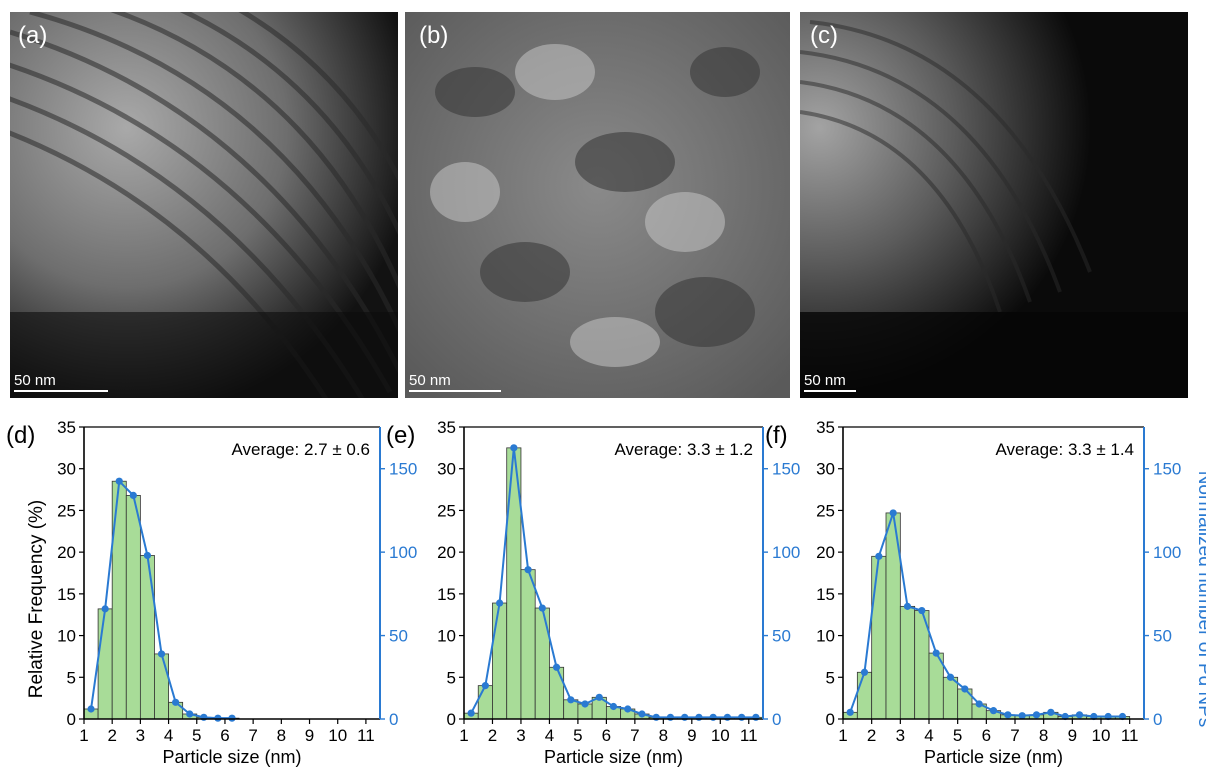 This screenshot has height=776, width=1206. Describe the element at coordinates (1101, 735) in the screenshot. I see `x-tick-label: 10` at that location.